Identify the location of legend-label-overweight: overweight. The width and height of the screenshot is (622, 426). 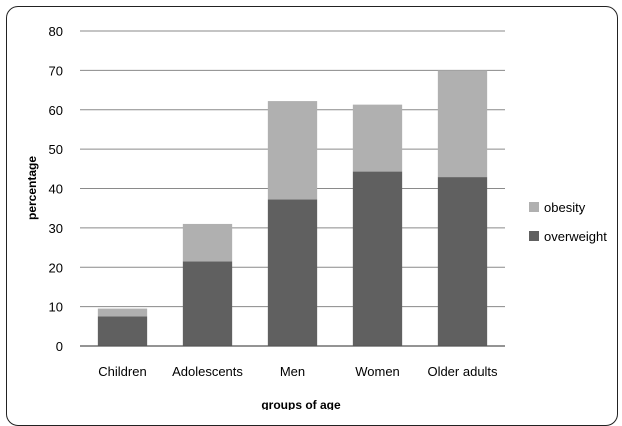
(575, 236).